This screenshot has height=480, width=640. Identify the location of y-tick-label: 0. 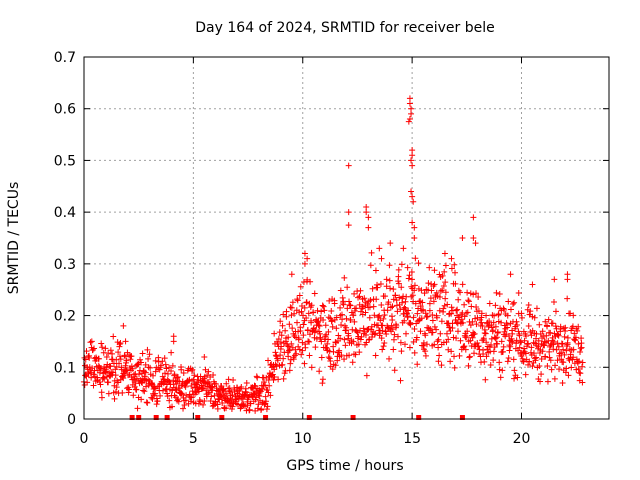
(71, 420).